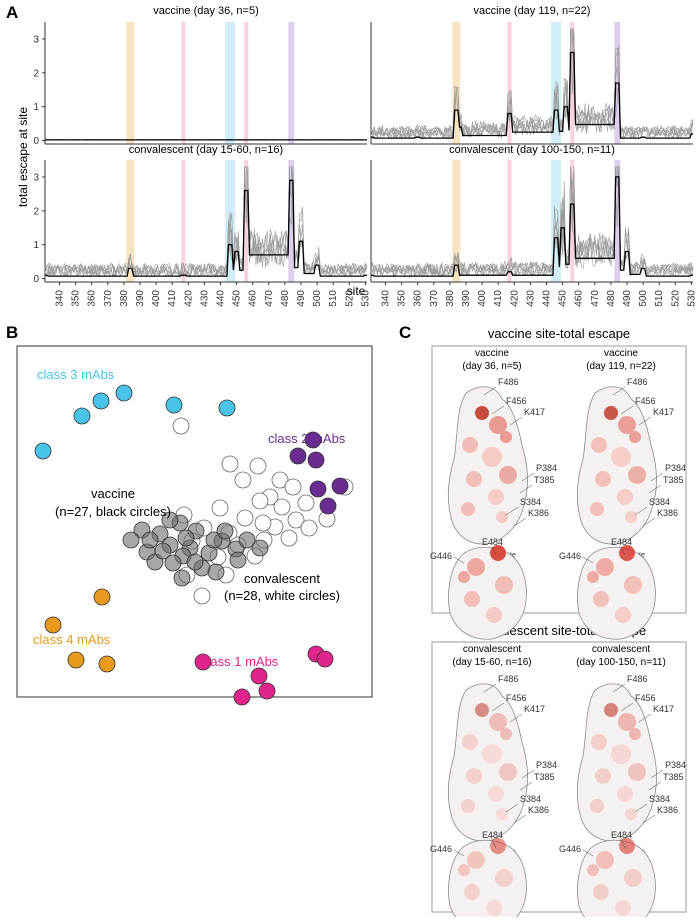 The width and height of the screenshot is (700, 922). Describe the element at coordinates (124, 298) in the screenshot. I see `x-tick-label: 380` at that location.